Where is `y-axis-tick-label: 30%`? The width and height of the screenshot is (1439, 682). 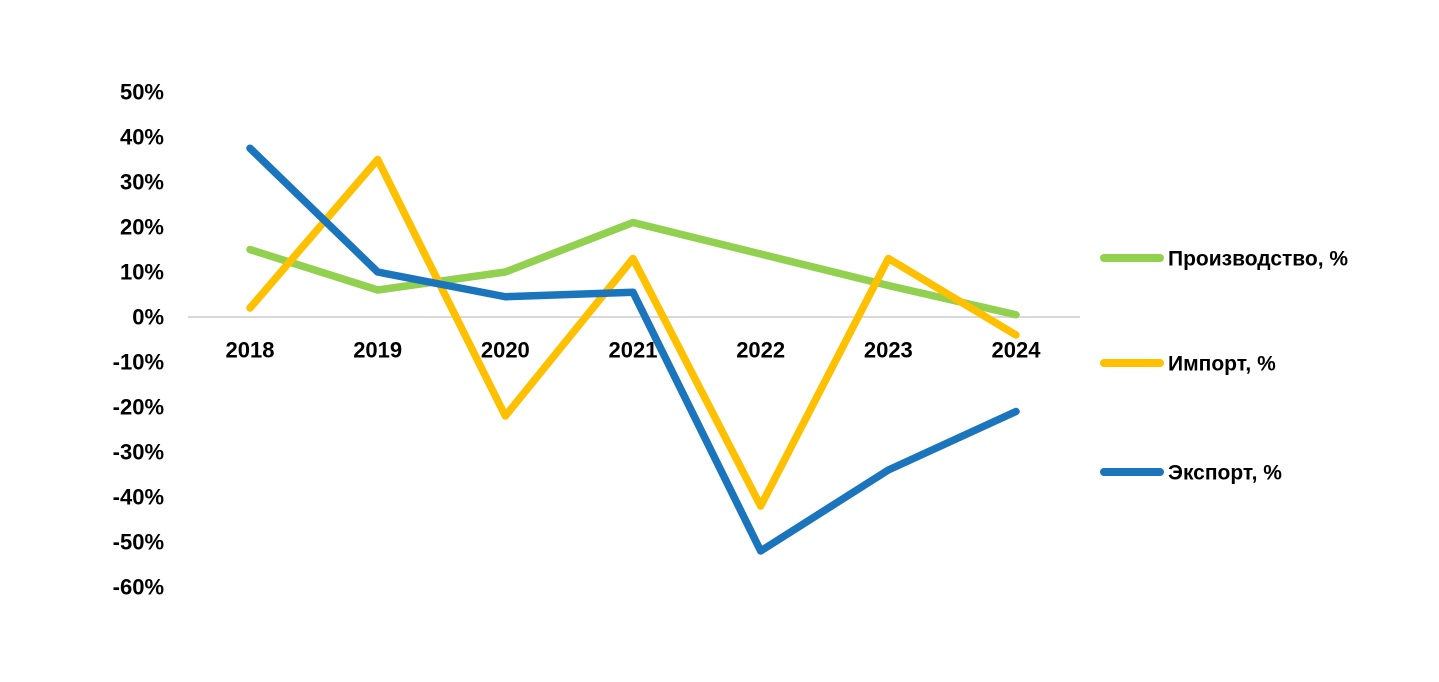 y-axis-tick-label: 30% is located at coordinates (142, 182).